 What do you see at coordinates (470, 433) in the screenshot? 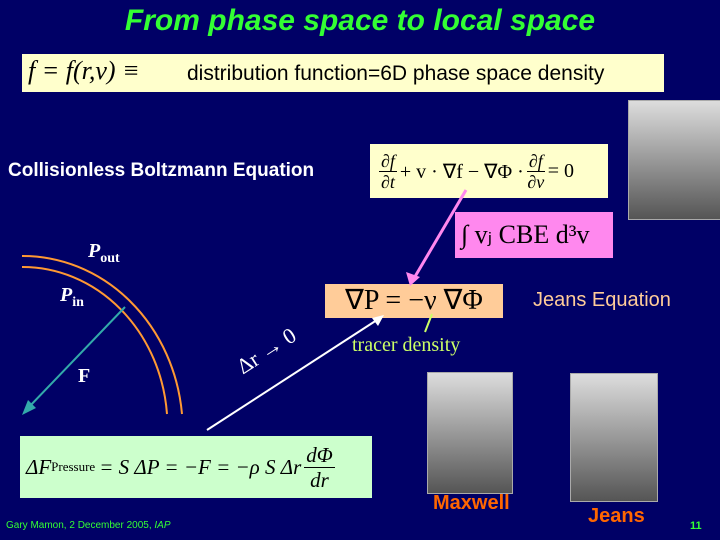
I see `maxwell-portrait` at bounding box center [470, 433].